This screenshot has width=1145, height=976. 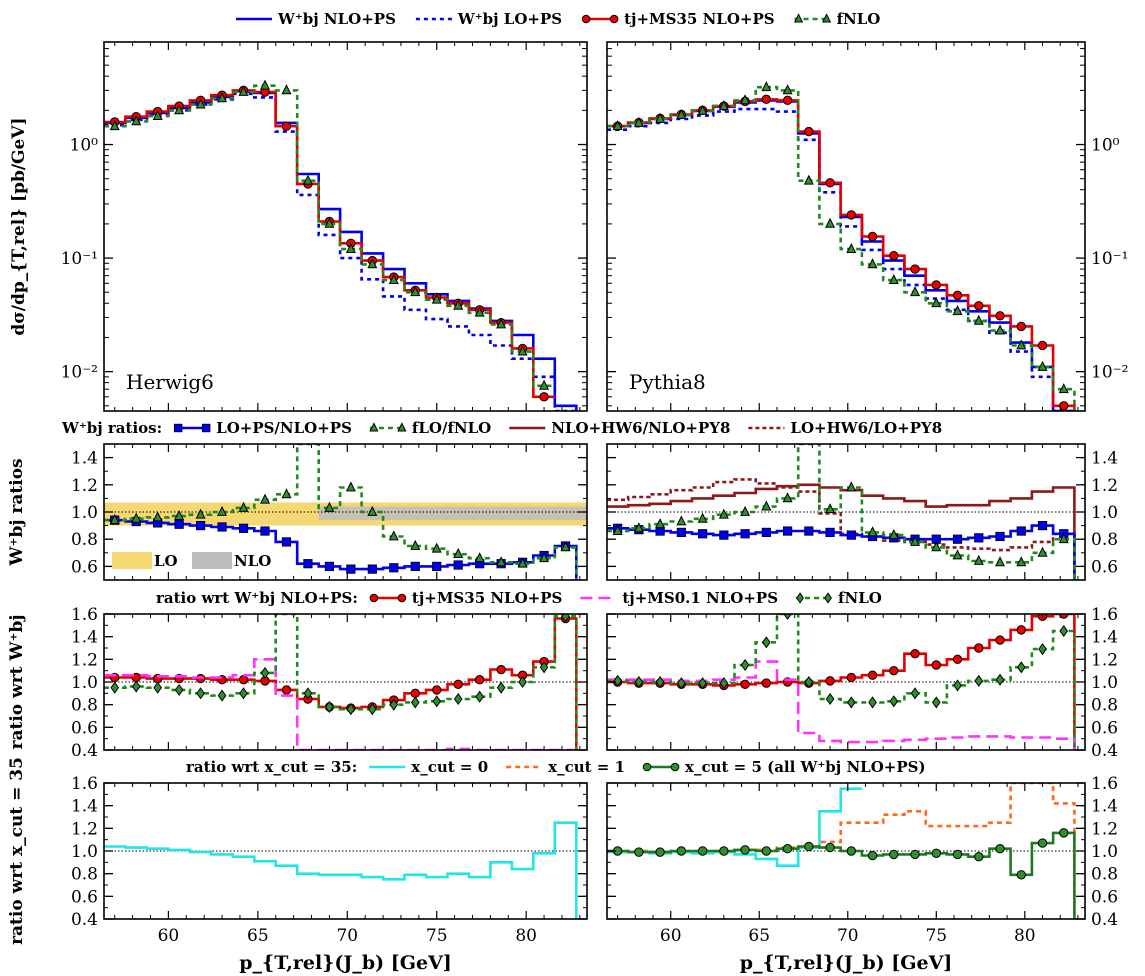 I want to click on band-legend-nlo, so click(x=212, y=560).